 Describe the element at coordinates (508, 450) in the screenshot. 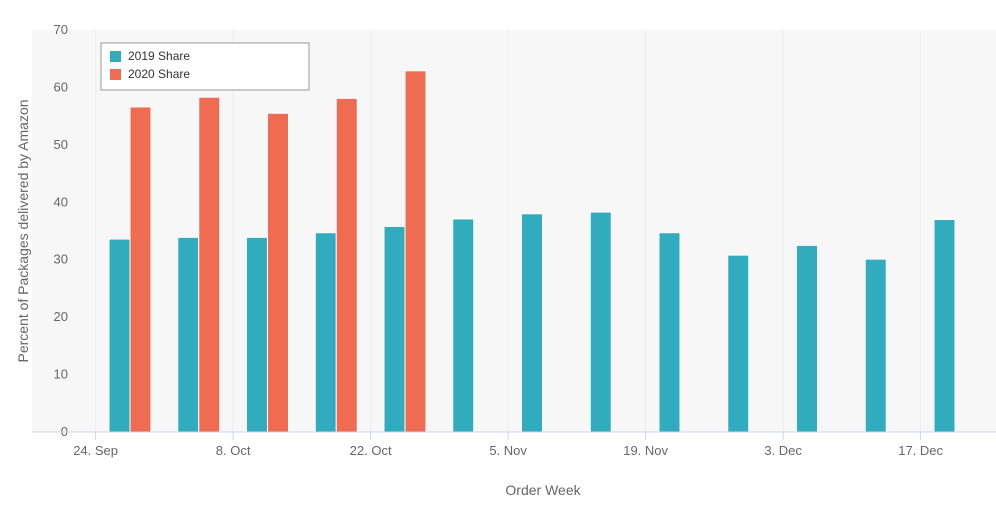

I see `x-tick-label: 5. Nov` at that location.